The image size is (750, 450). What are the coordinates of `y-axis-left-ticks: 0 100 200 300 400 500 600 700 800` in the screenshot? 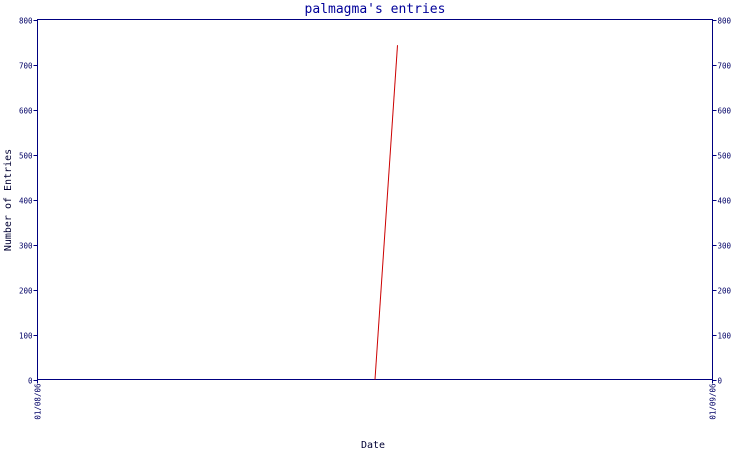 It's located at (28, 201).